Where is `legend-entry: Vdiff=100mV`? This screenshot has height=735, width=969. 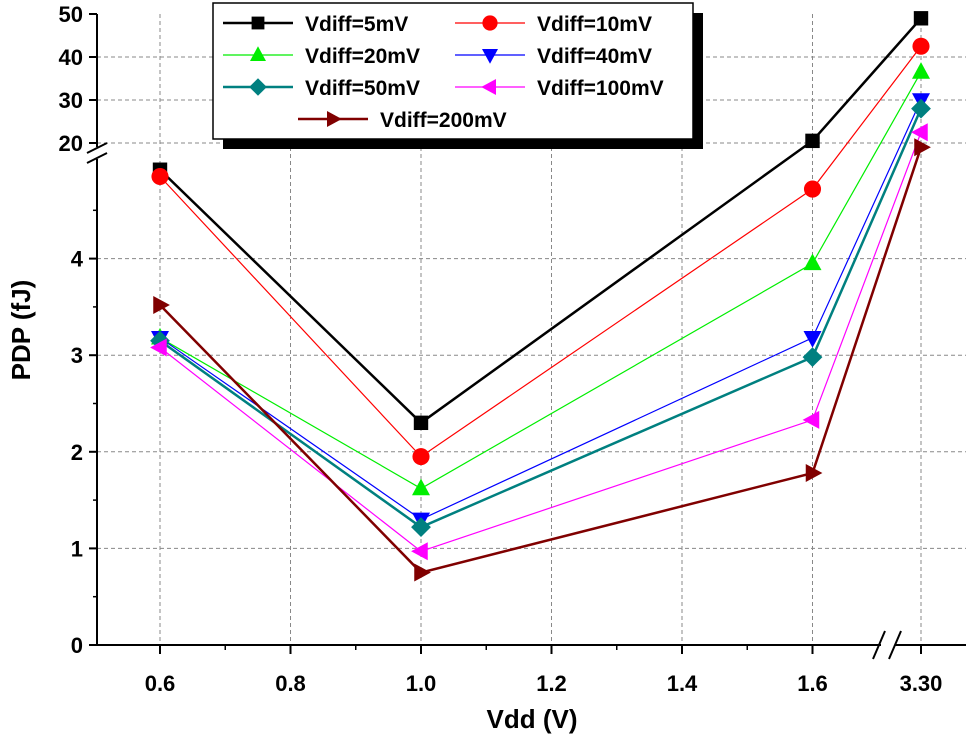 legend-entry: Vdiff=100mV is located at coordinates (559, 88).